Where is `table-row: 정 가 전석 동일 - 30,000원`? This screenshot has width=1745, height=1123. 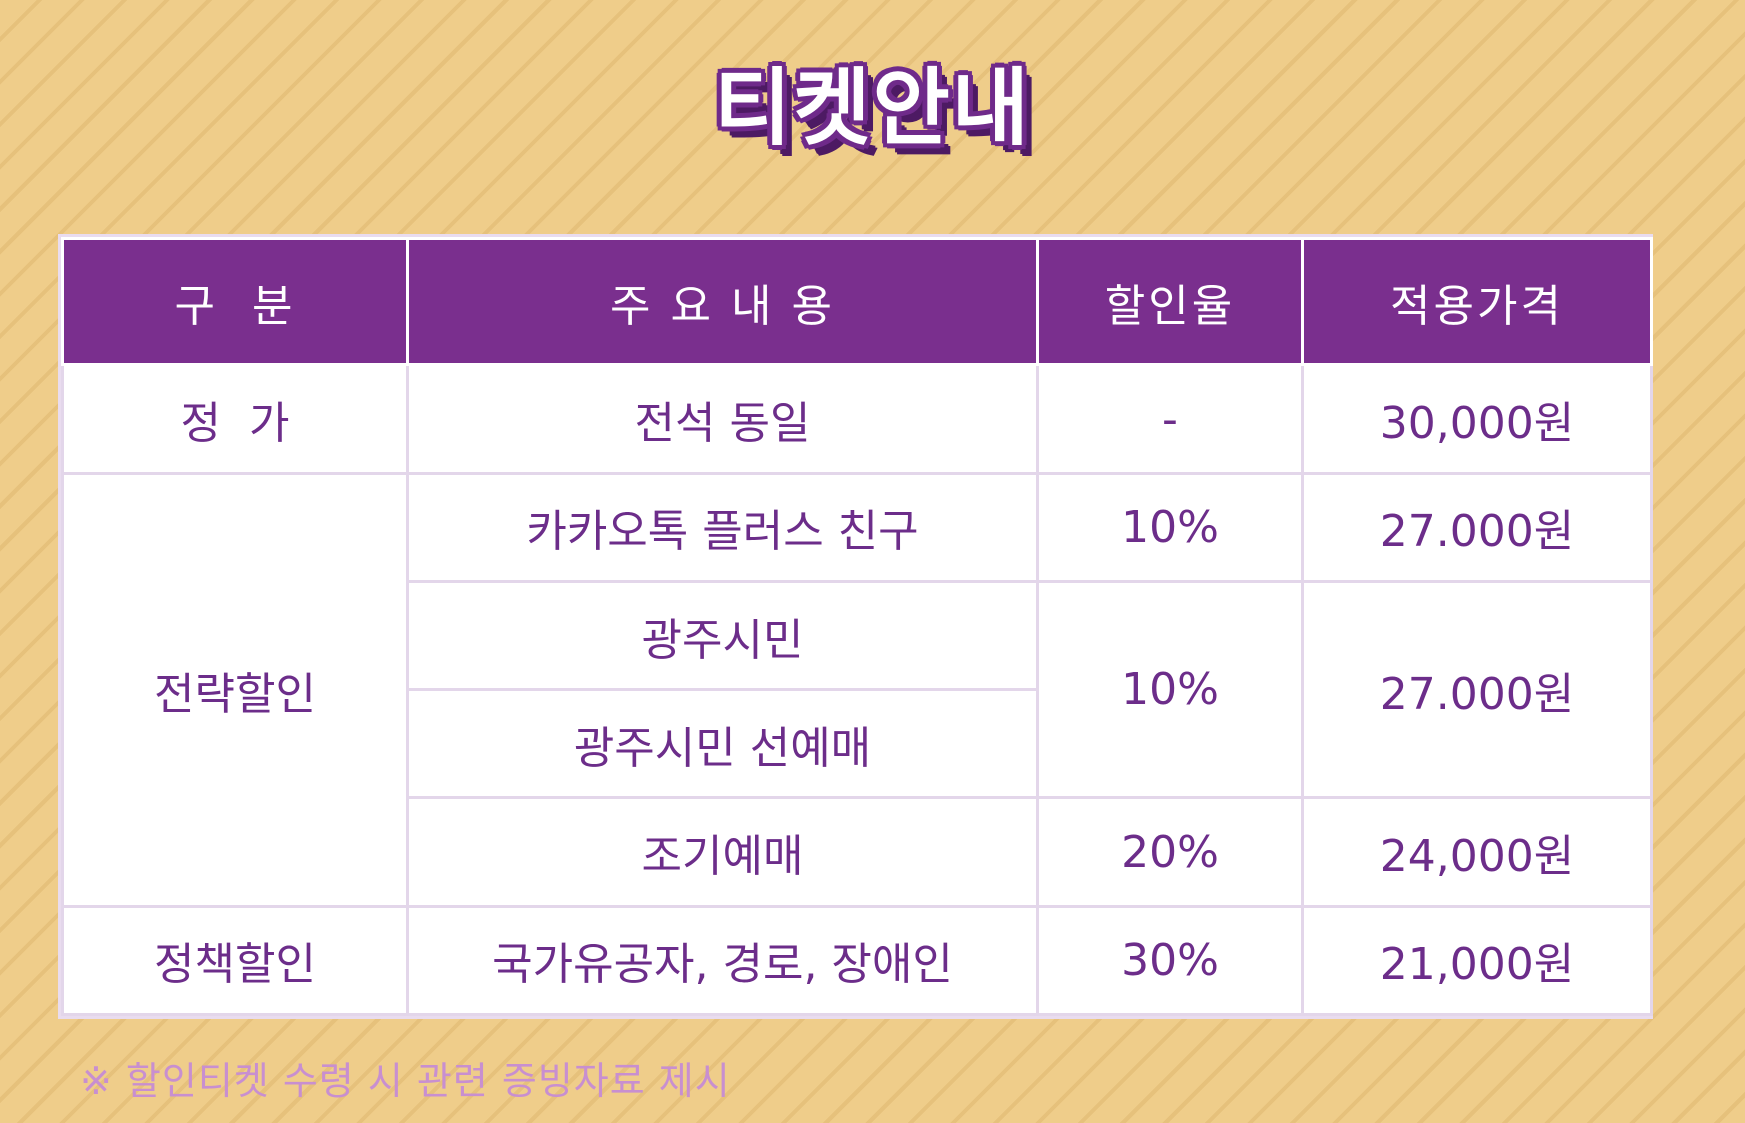 table-row: 정 가 전석 동일 - 30,000원 is located at coordinates (857, 419).